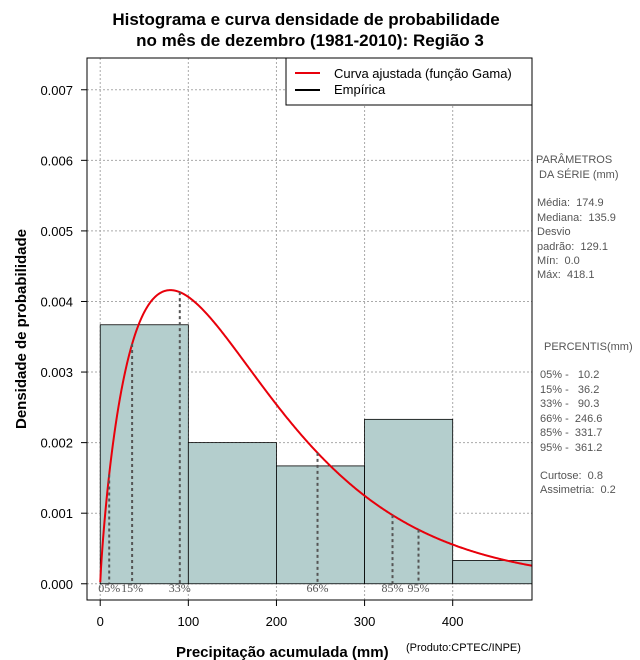 This screenshot has width=640, height=660. What do you see at coordinates (558, 261) in the screenshot?
I see `stat-min: Mín: 0.0` at bounding box center [558, 261].